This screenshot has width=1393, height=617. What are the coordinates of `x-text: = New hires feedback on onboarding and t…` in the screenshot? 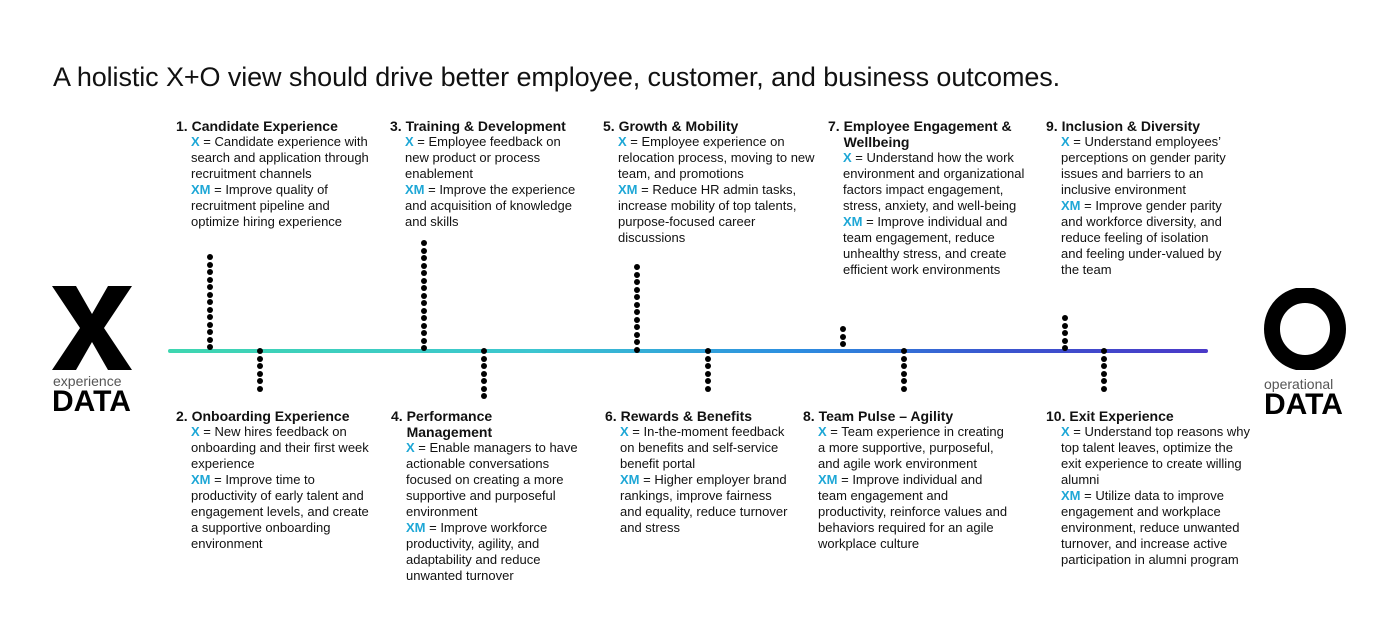 It's located at (280, 447).